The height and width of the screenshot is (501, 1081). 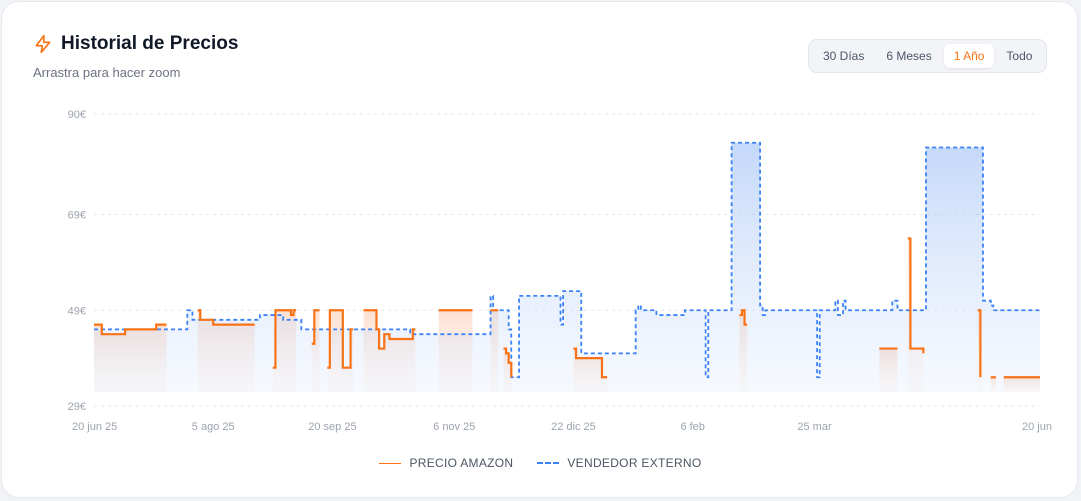 I want to click on x-tick-label: 6 feb, so click(x=692, y=427).